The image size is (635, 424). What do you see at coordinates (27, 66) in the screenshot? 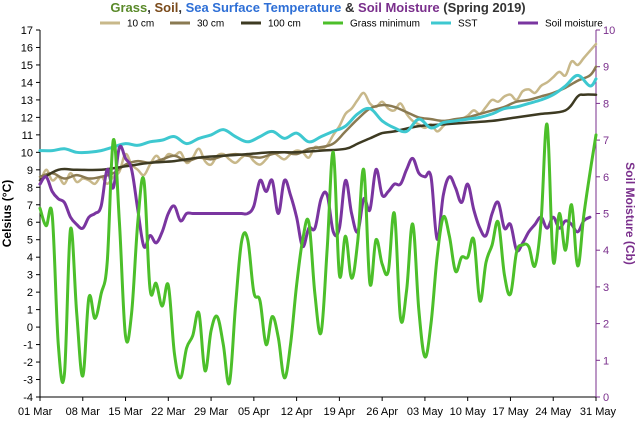
I see `y-tick-label: 15` at bounding box center [27, 66].